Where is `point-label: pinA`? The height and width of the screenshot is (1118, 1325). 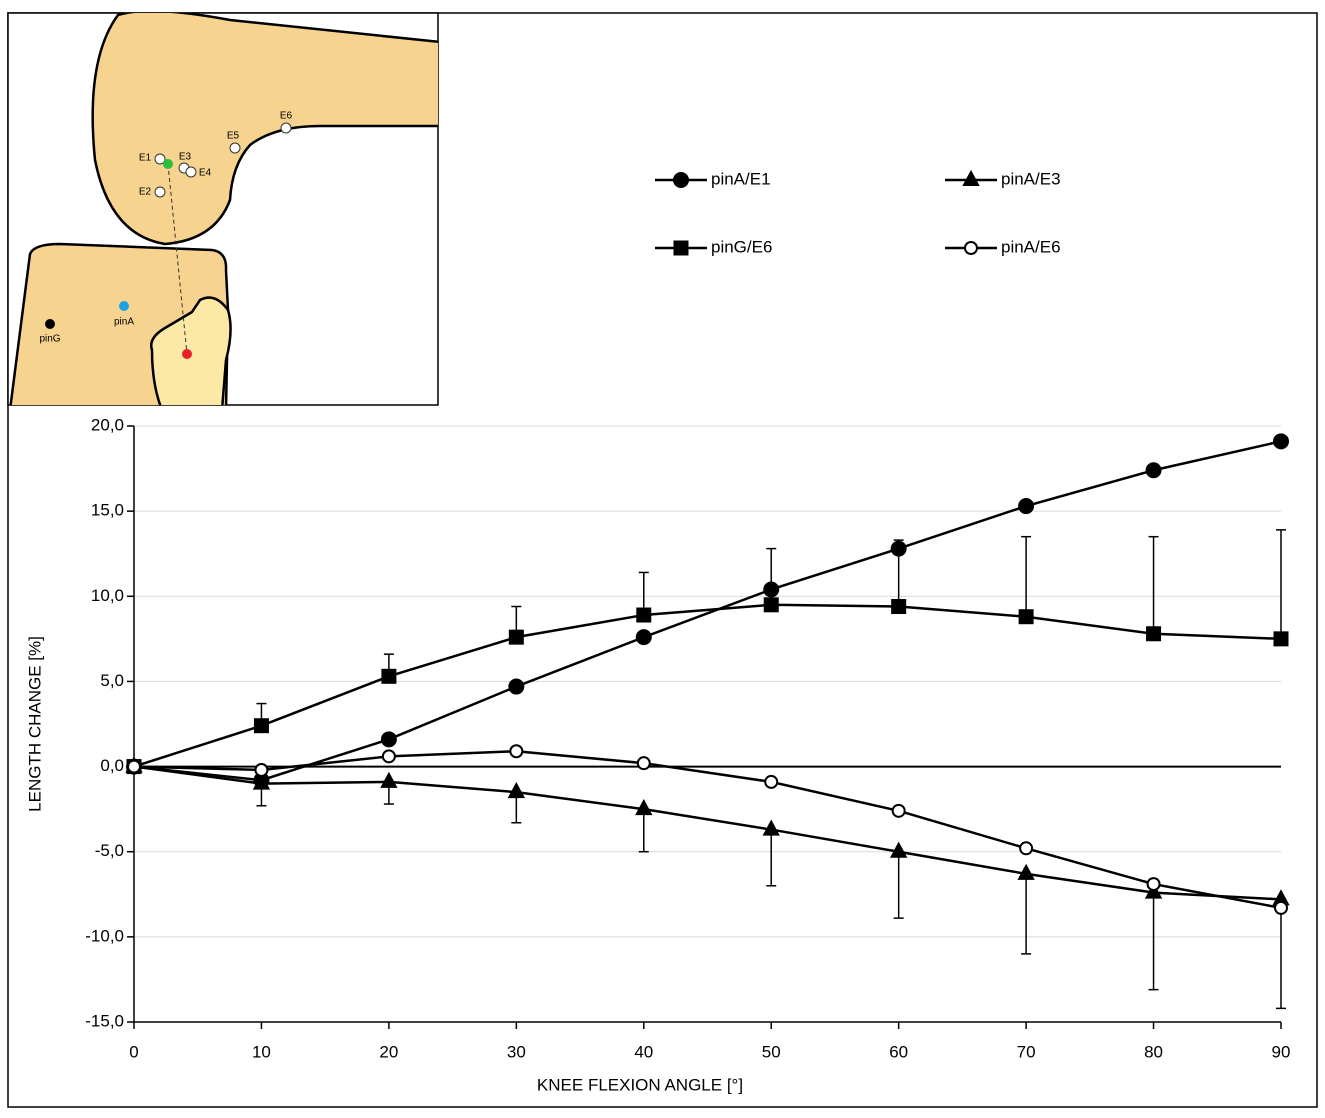 point-label: pinA is located at coordinates (124, 322).